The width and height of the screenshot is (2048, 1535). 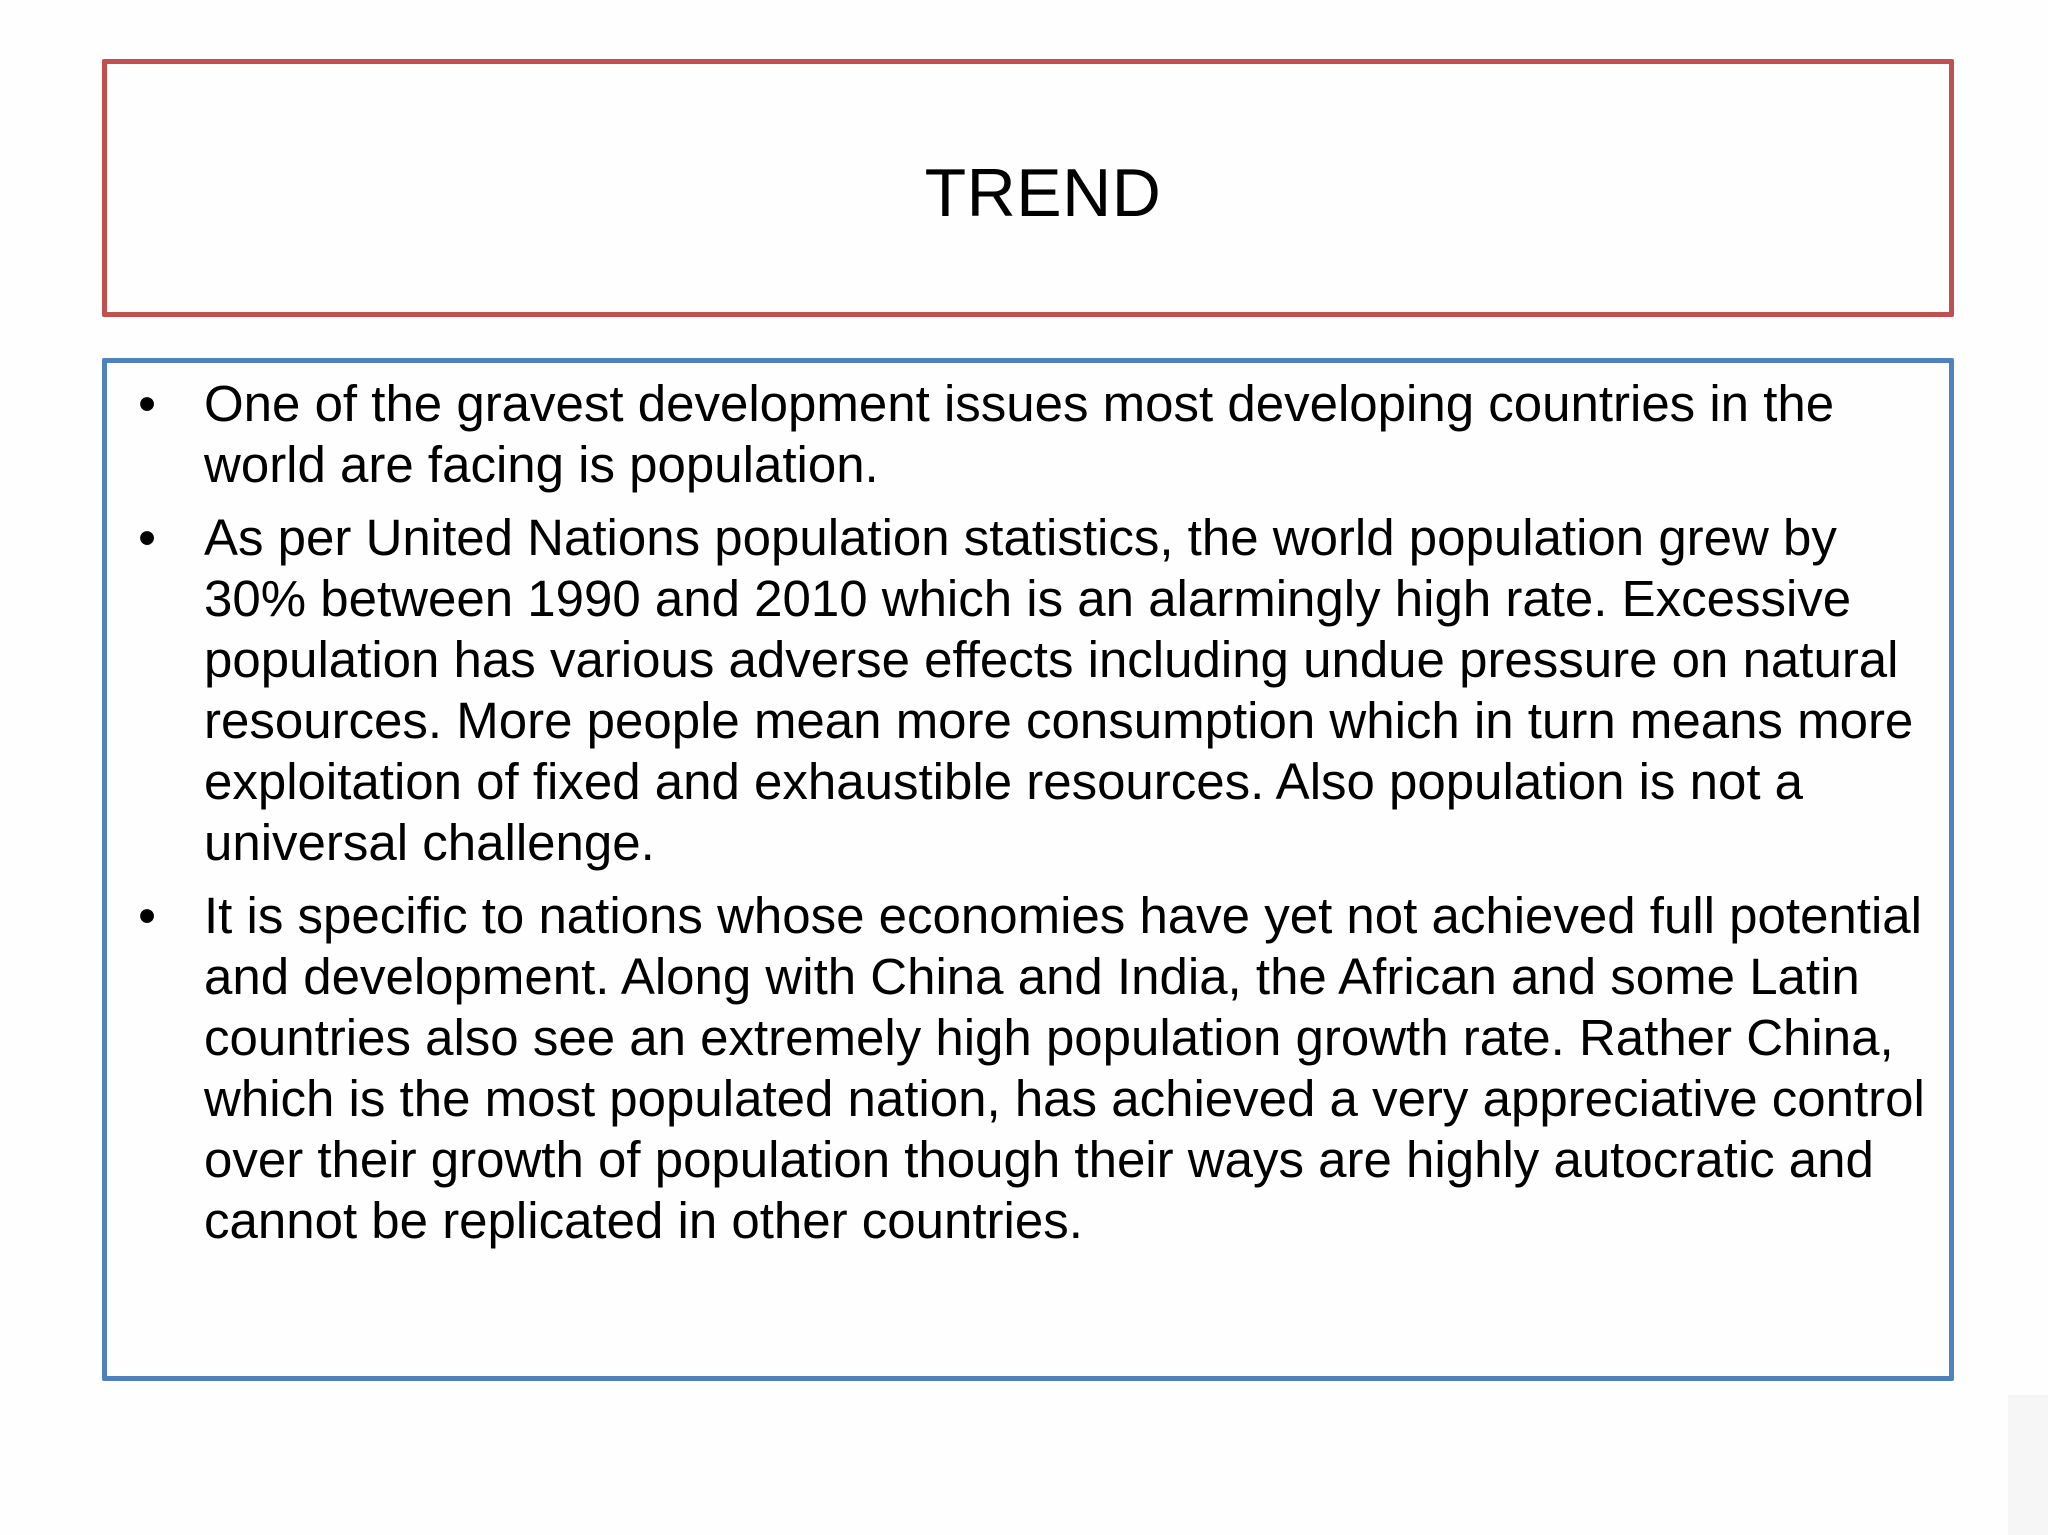 I want to click on corner-shadow-strip, so click(x=2028, y=1465).